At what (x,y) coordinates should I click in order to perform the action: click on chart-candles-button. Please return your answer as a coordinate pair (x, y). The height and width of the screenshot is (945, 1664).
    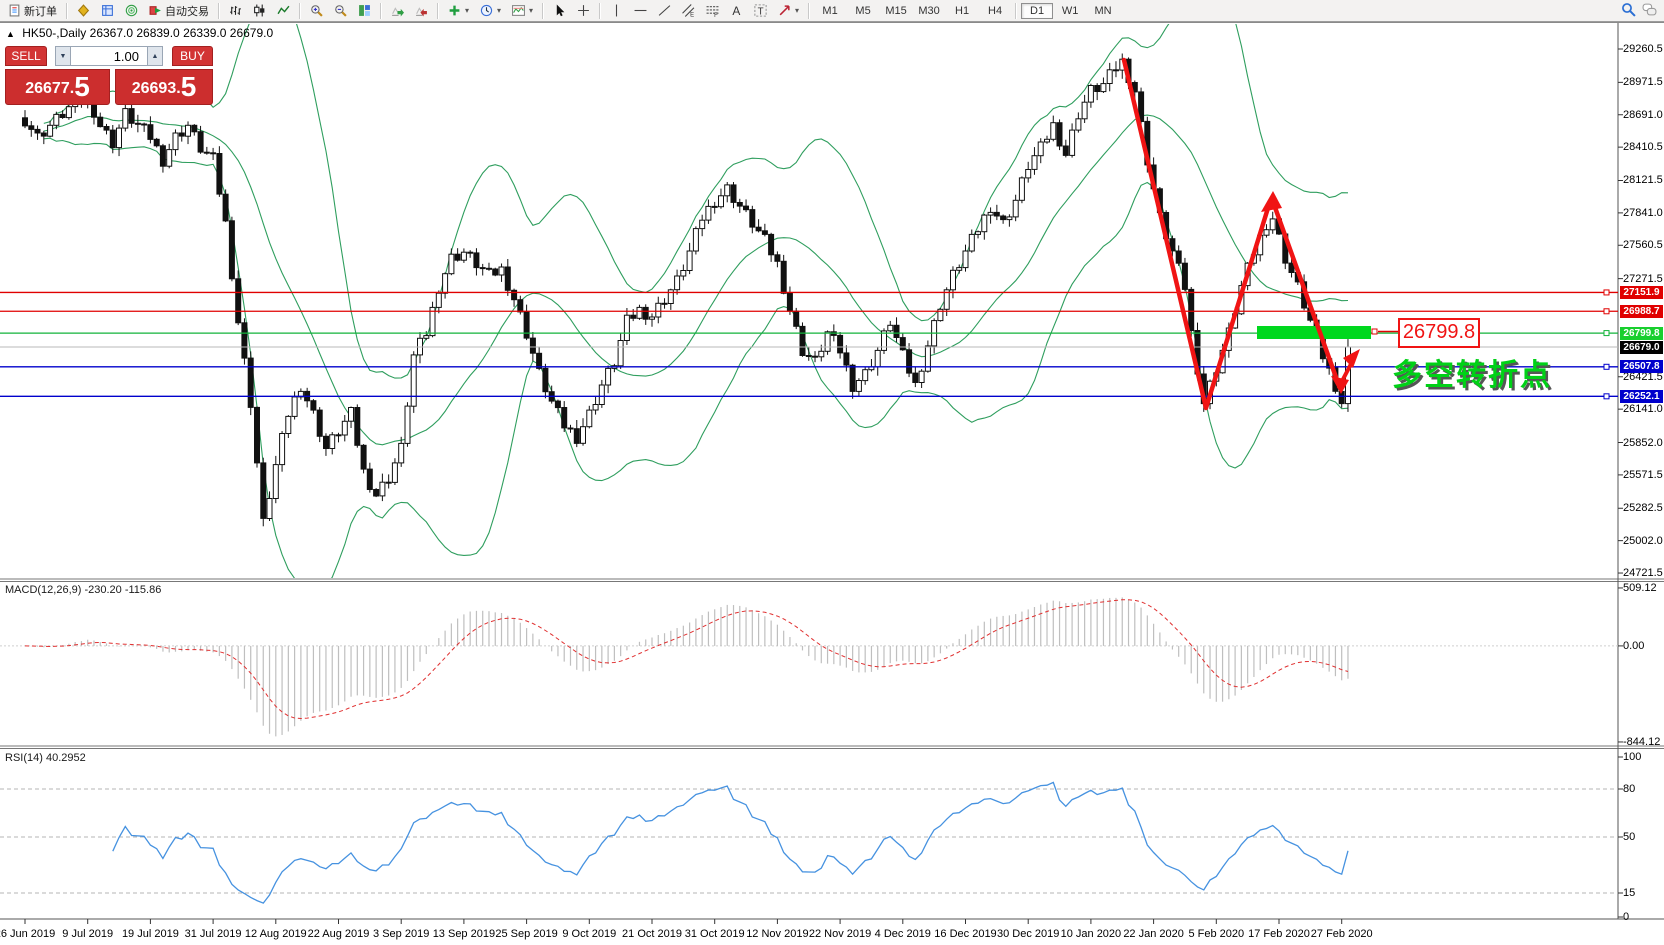
    Looking at the image, I should click on (259, 11).